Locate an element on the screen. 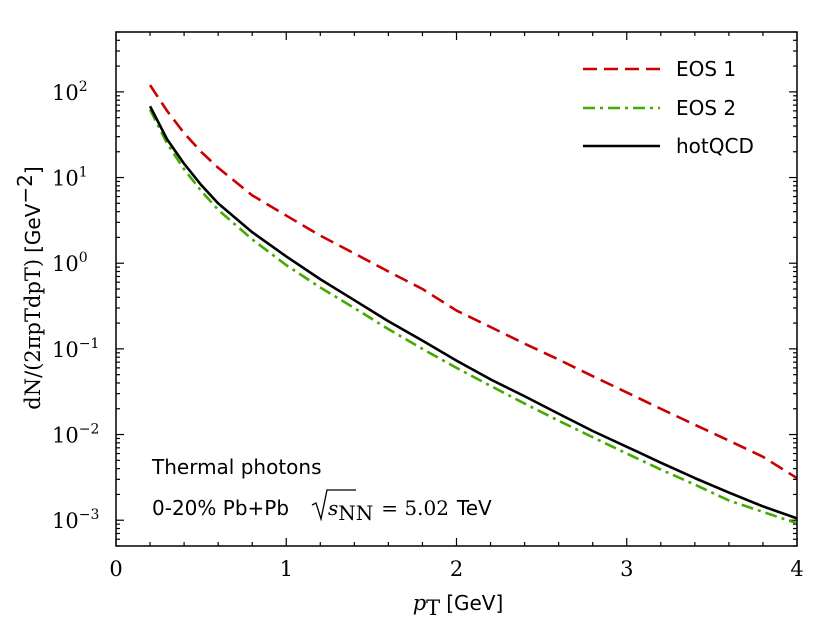  y-tick-label: 10¹ is located at coordinates (70, 178).